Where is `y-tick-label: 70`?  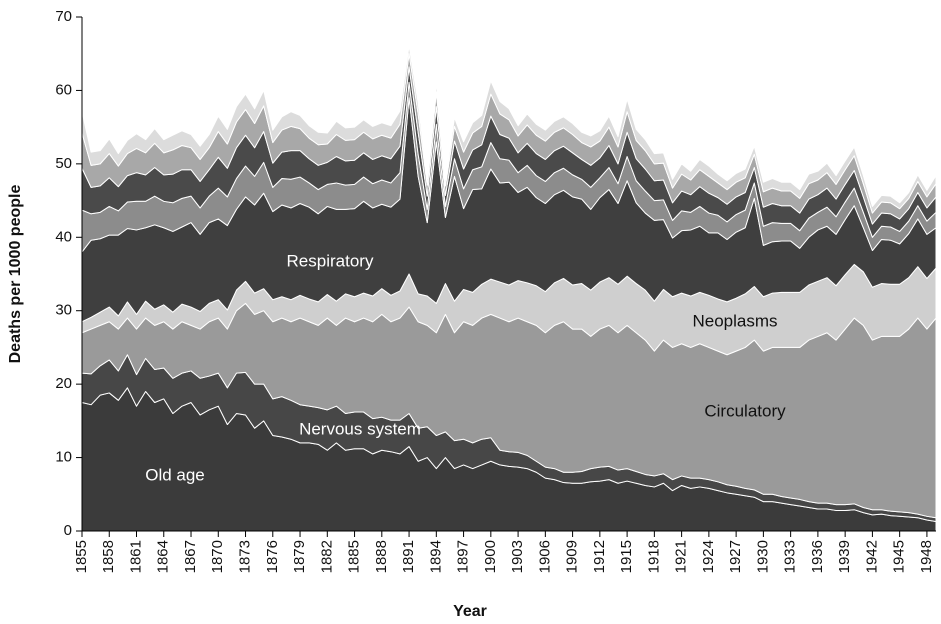 y-tick-label: 70 is located at coordinates (63, 16).